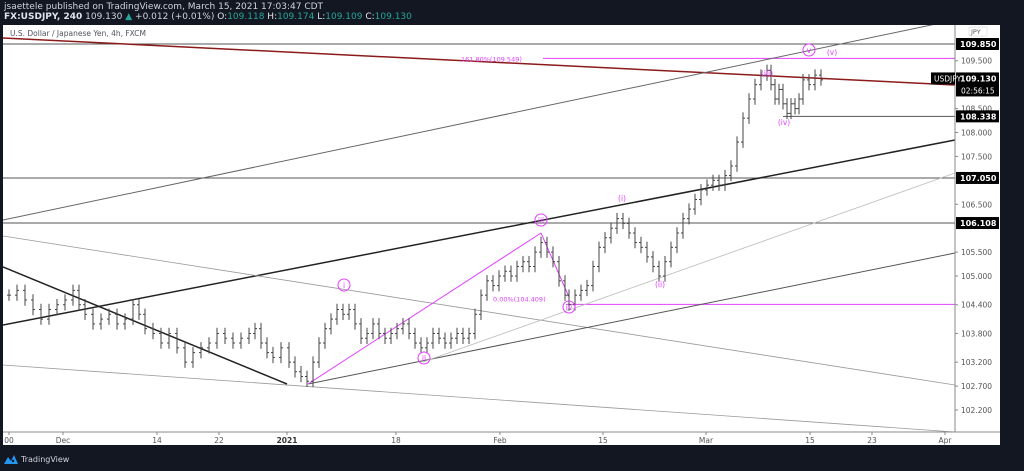 The width and height of the screenshot is (1024, 471). Describe the element at coordinates (491, 59) in the screenshot. I see `fib-label: 161.80%(109.549)` at that location.